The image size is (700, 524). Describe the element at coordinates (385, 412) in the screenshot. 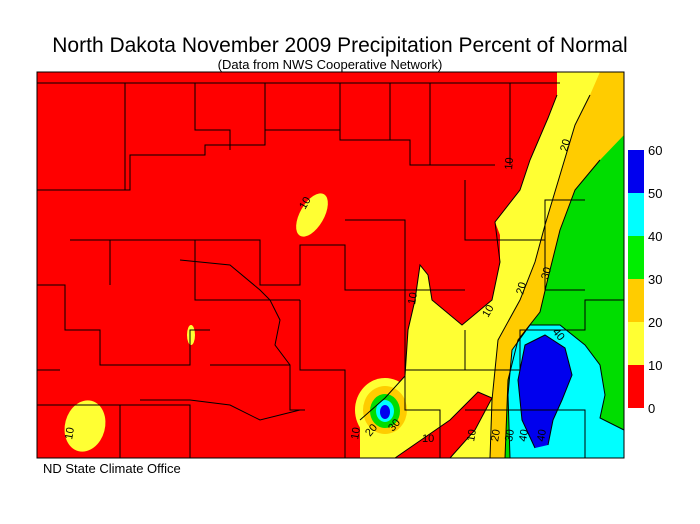

I see `zone-50-60-southcentral` at that location.